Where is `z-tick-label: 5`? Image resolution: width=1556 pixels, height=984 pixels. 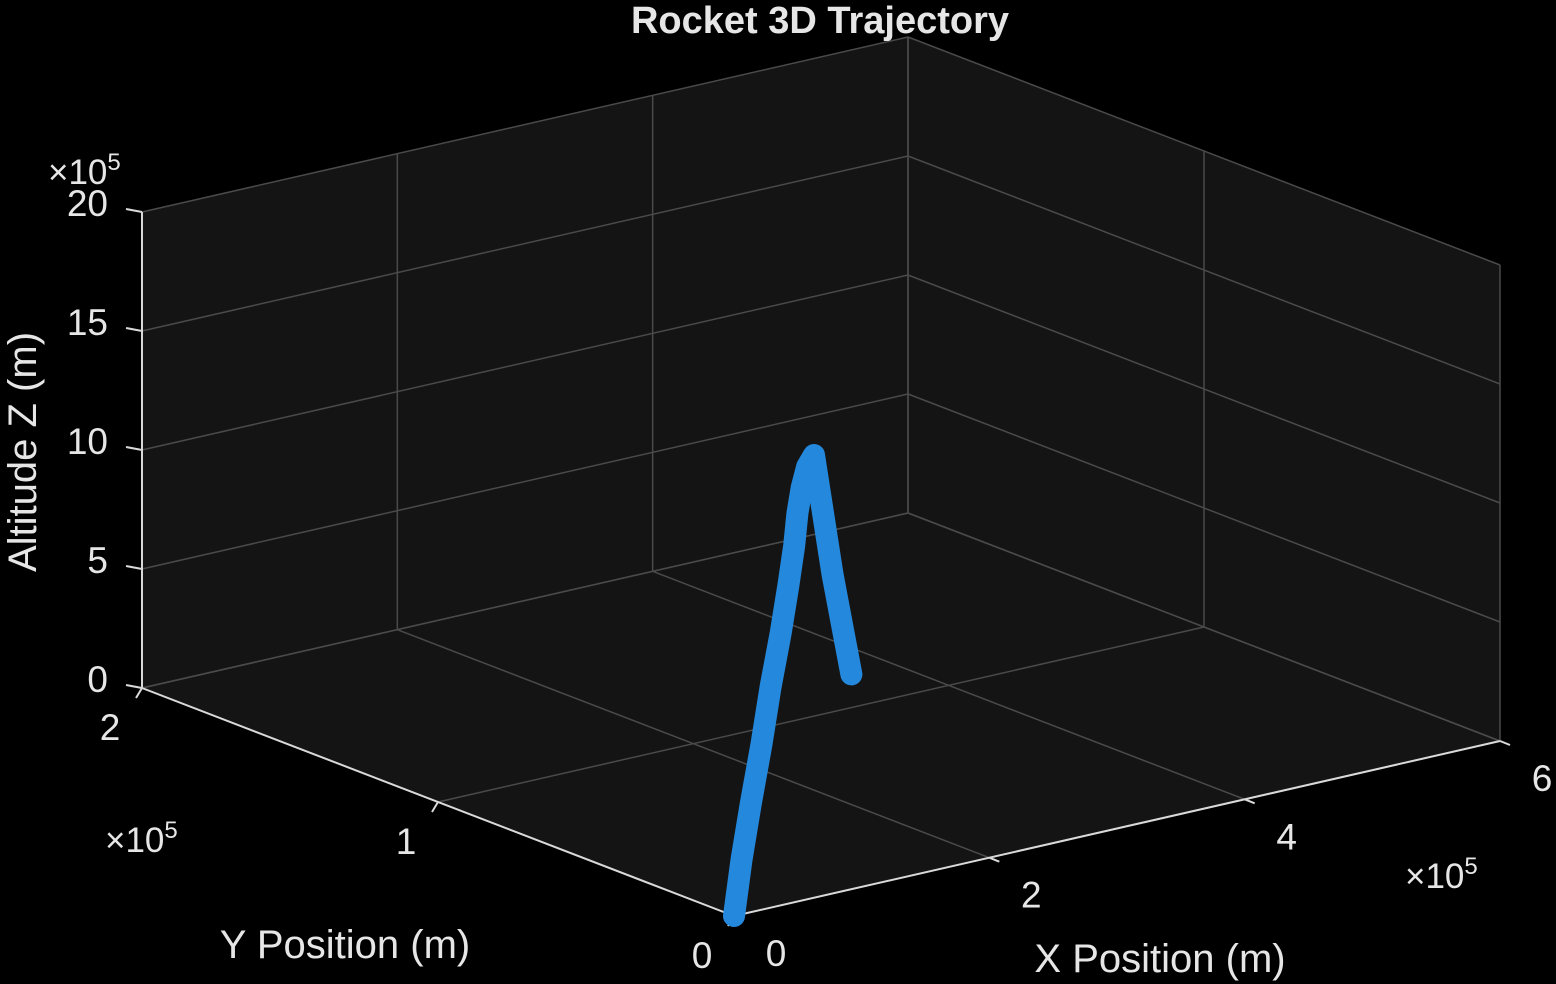
z-tick-label: 5 is located at coordinates (97, 560).